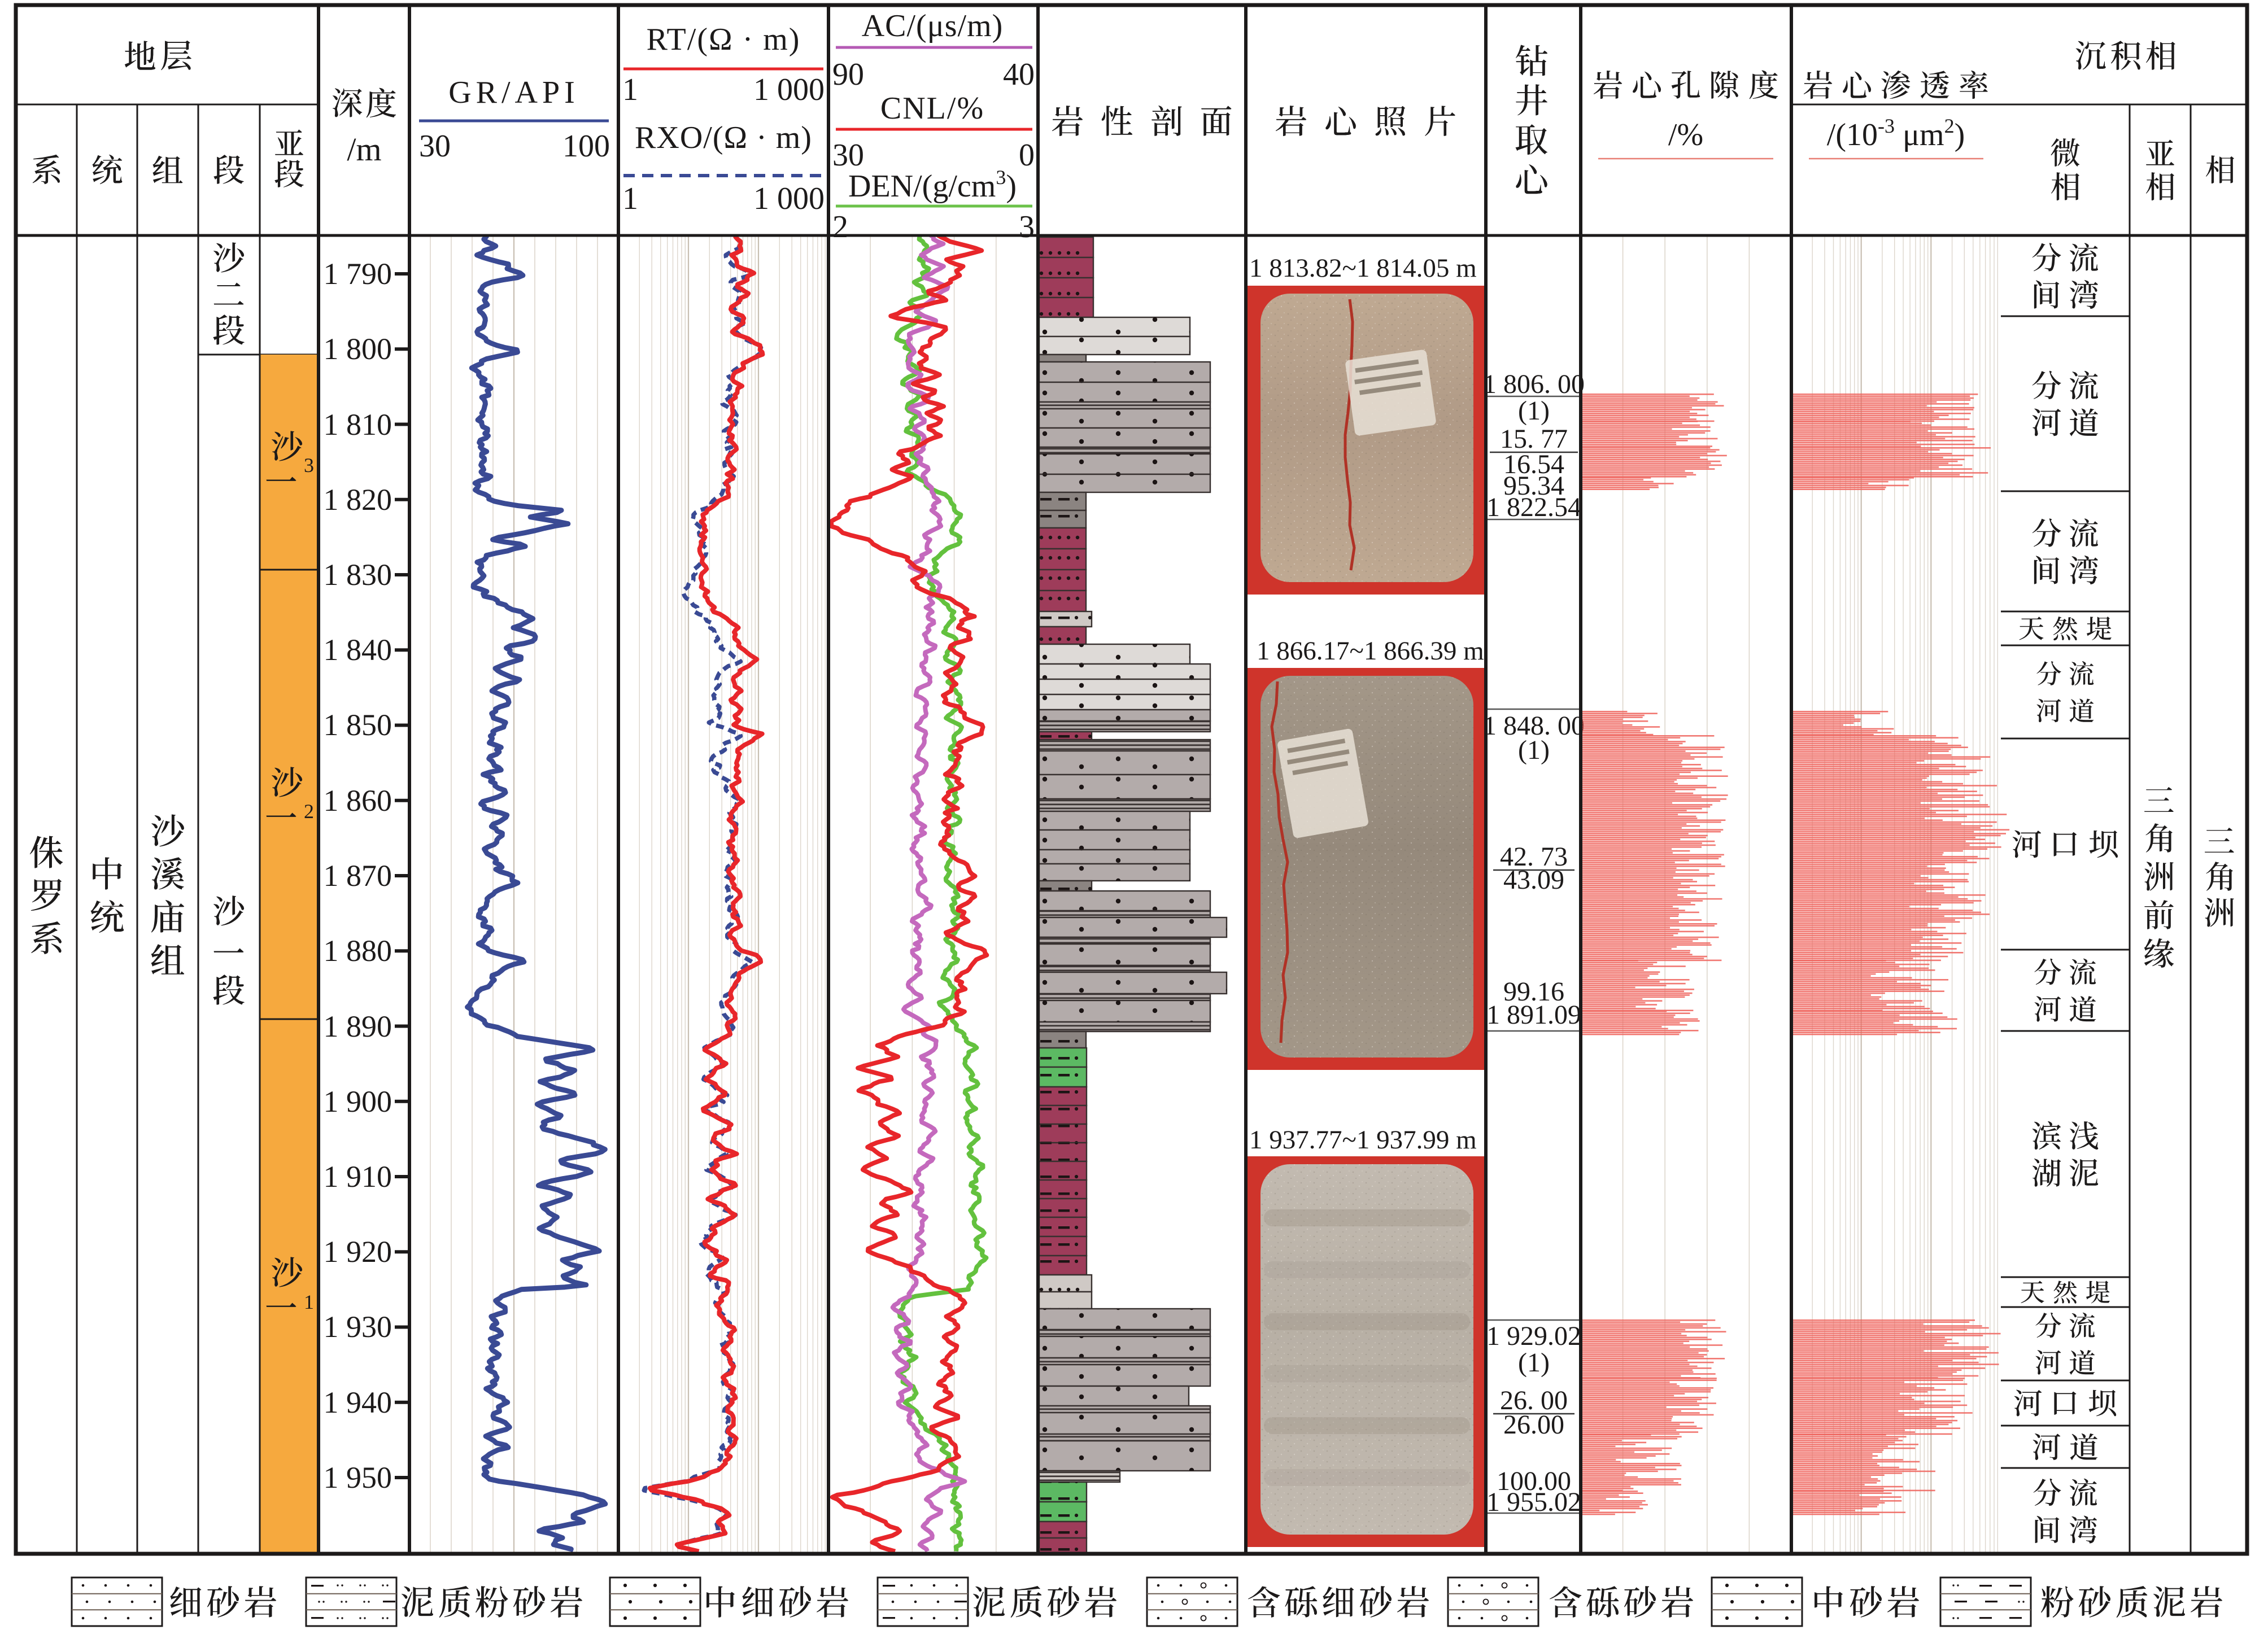 The image size is (2268, 1630). What do you see at coordinates (932, 108) in the screenshot?
I see `svg-text: CNL/%` at bounding box center [932, 108].